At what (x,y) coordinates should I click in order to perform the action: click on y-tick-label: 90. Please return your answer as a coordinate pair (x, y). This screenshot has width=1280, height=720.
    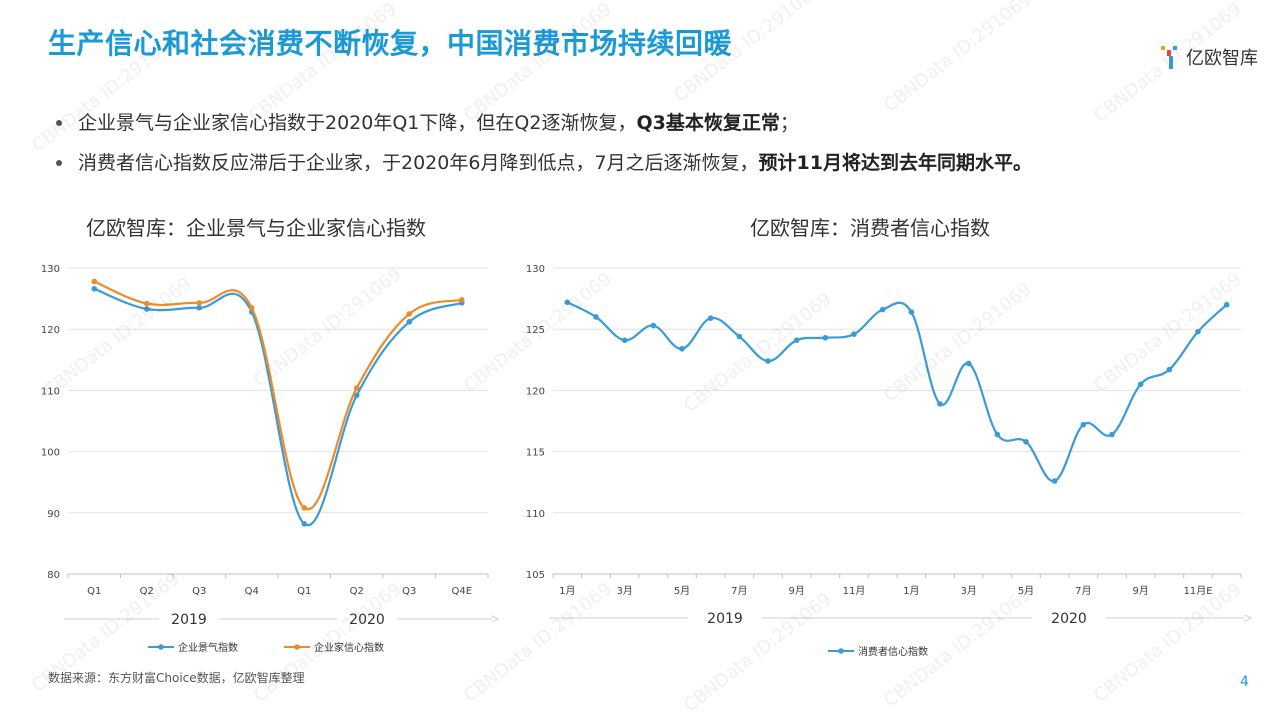
    Looking at the image, I should click on (53, 514).